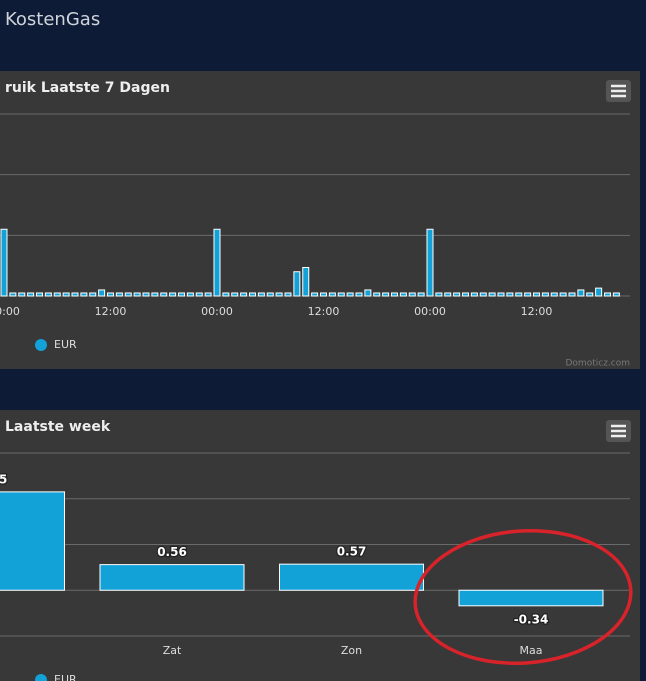  I want to click on x-tick-label: Zon, so click(351, 650).